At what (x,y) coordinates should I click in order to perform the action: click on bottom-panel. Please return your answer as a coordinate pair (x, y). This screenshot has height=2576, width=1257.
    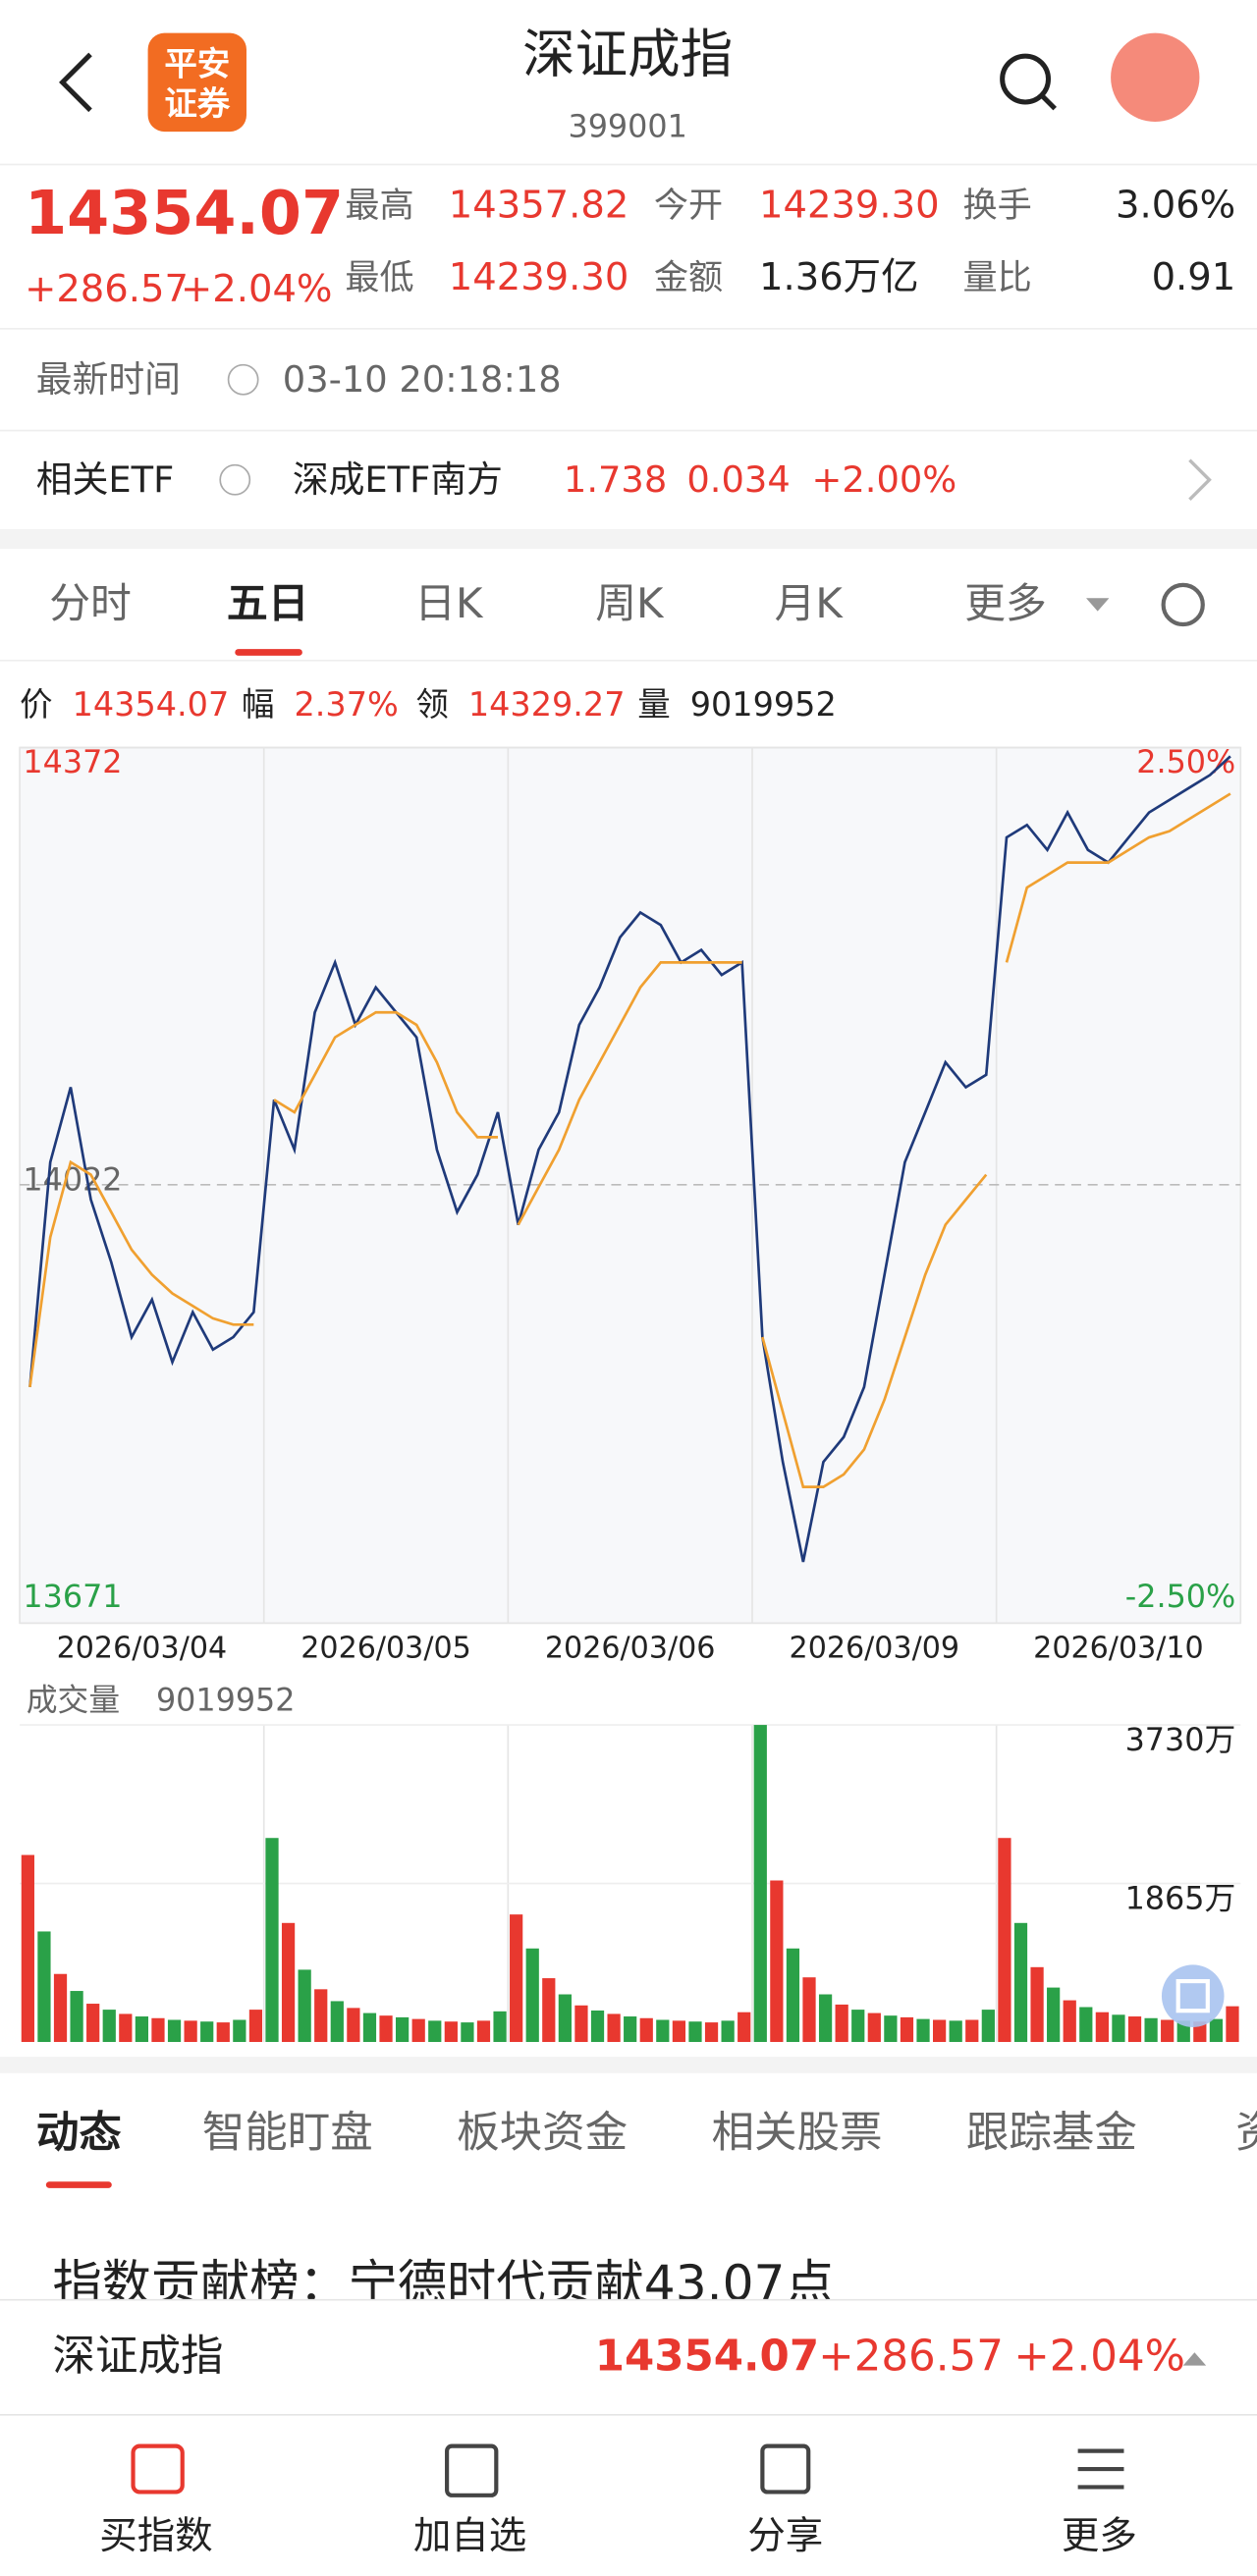
    Looking at the image, I should click on (628, 2437).